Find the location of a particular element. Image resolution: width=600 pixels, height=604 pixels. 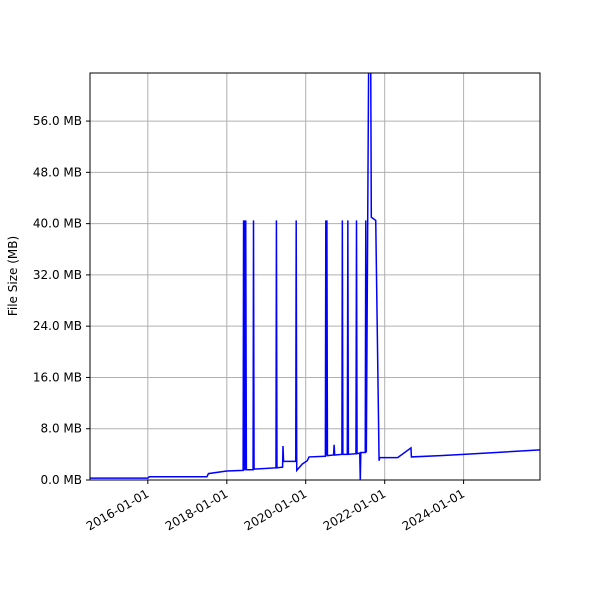

y-tick-label: 32.0 MB is located at coordinates (57, 275).